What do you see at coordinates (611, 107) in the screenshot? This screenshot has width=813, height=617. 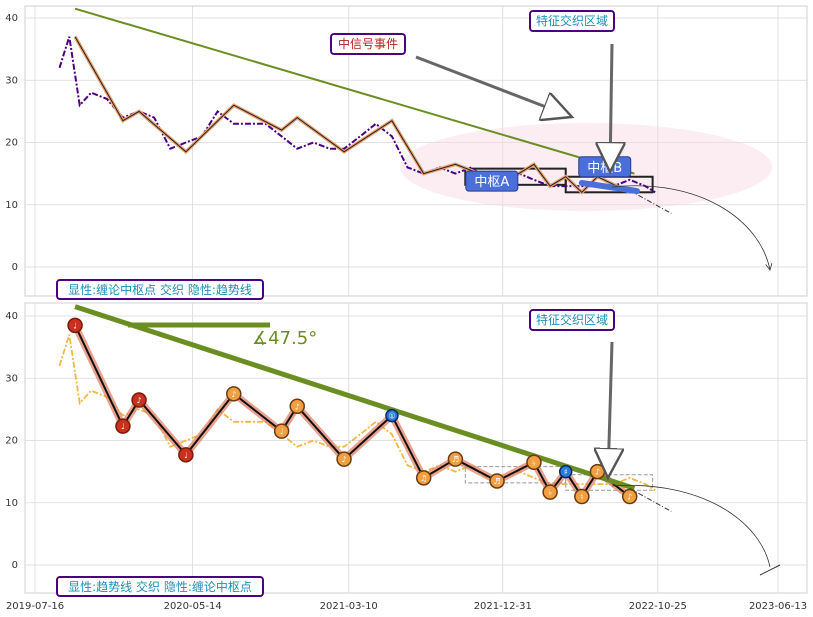 I see `feature-area-arrow-top` at bounding box center [611, 107].